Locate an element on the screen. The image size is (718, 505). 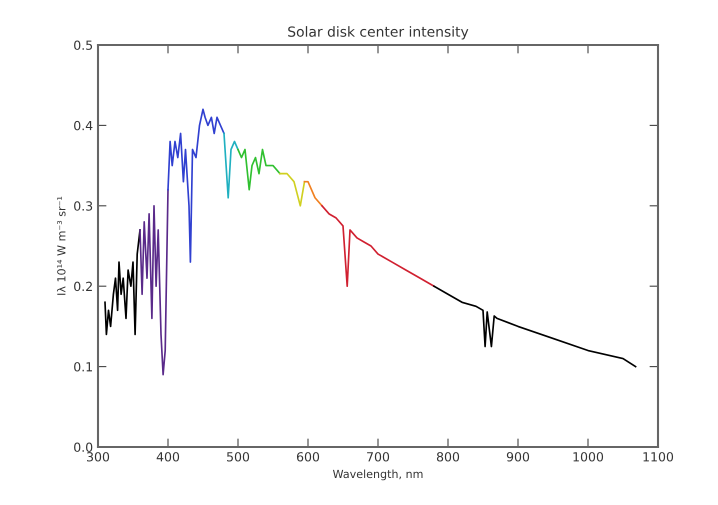
x-tick-label: 800 is located at coordinates (448, 457).